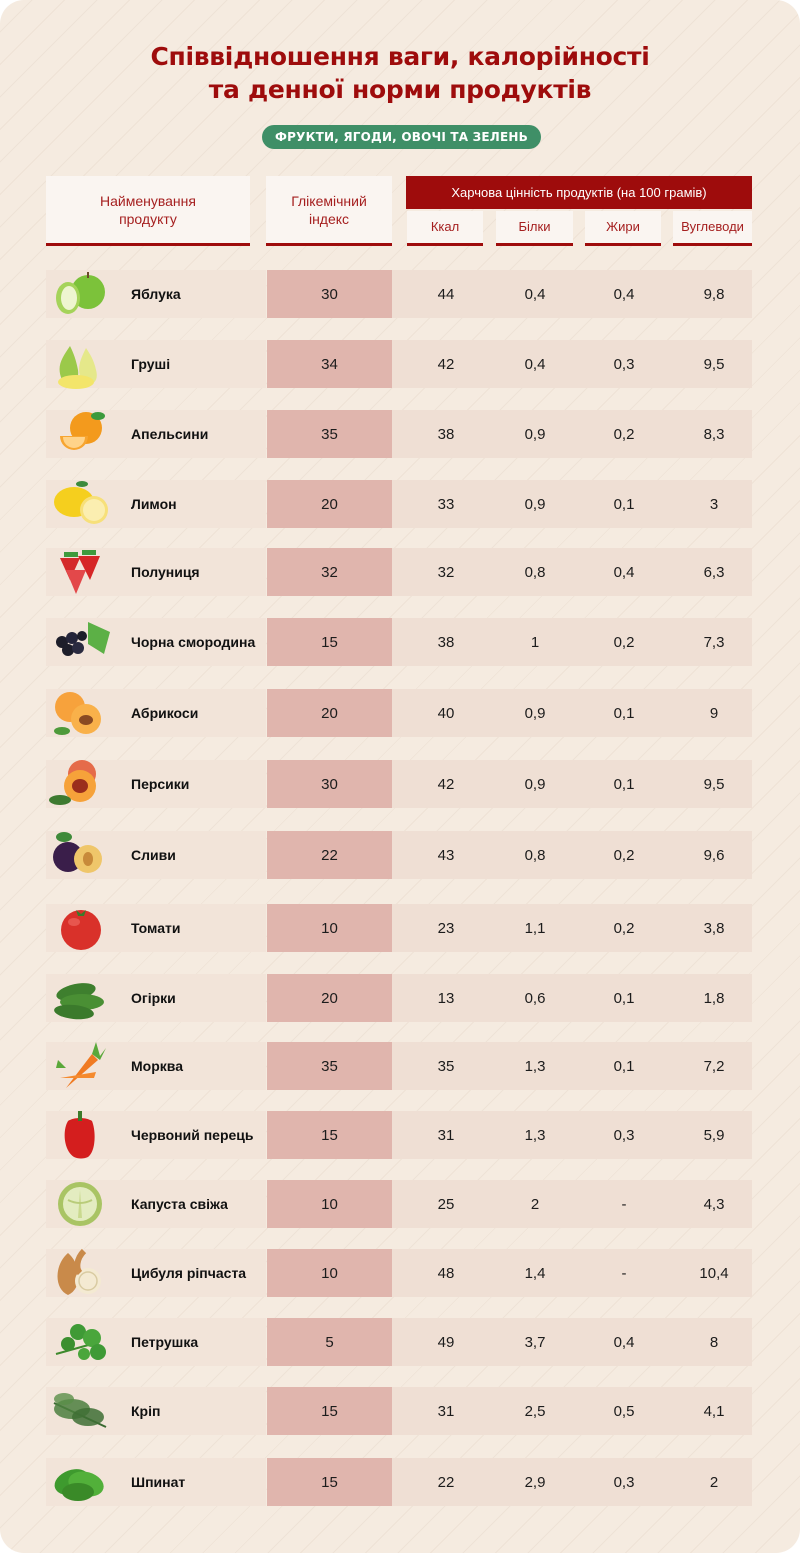 Image resolution: width=800 pixels, height=1553 pixels. I want to click on table-row: Морква 35 35 1,3 0,1 7,2, so click(399, 1066).